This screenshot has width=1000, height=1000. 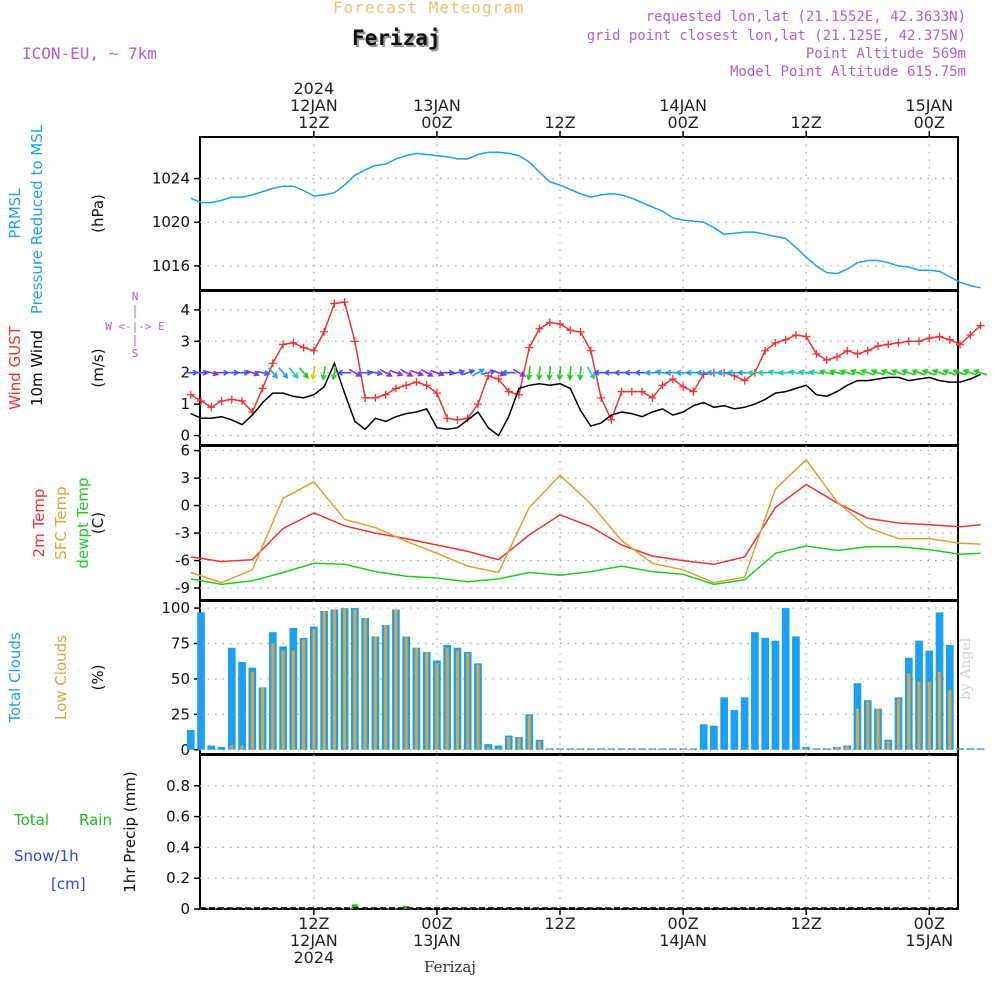 I want to click on compass-west-east: W <-|-> E, so click(x=135, y=326).